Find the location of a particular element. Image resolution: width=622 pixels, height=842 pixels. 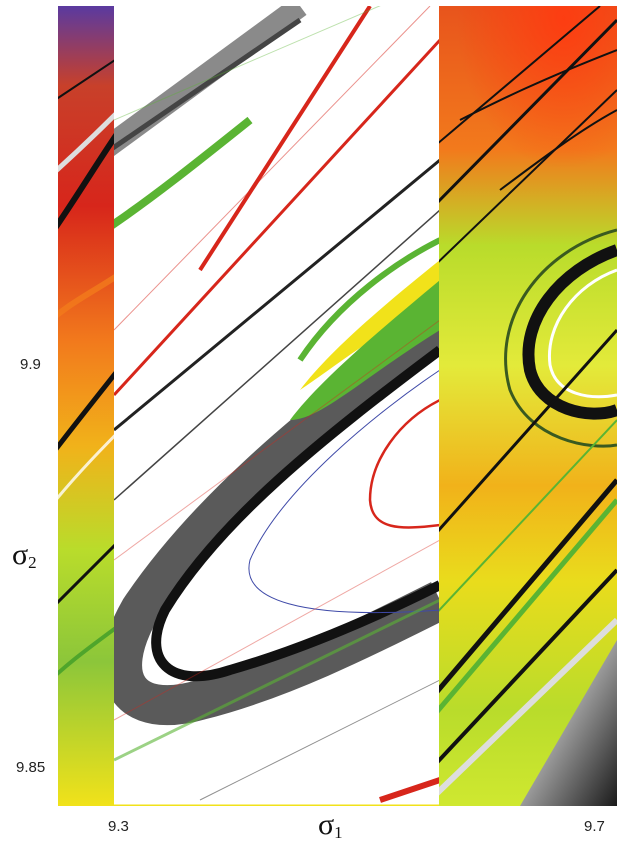

x-tick-label: 9.7 is located at coordinates (594, 826).